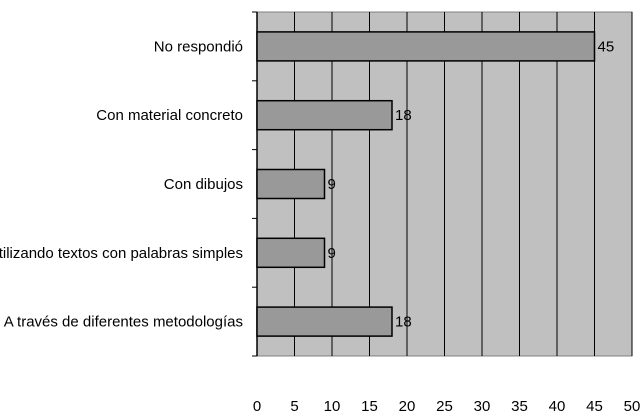 Image resolution: width=641 pixels, height=419 pixels. What do you see at coordinates (594, 406) in the screenshot?
I see `x-tick-label-9: 45` at bounding box center [594, 406].